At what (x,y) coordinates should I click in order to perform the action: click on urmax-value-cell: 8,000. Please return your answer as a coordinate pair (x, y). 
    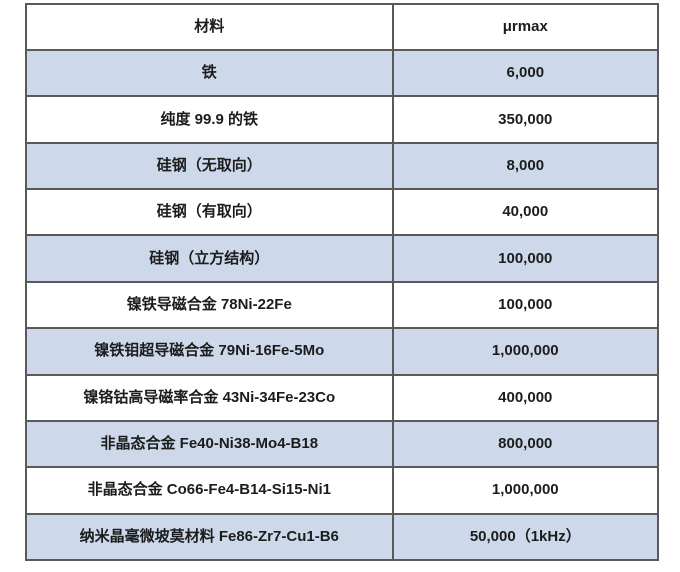
    Looking at the image, I should click on (525, 166).